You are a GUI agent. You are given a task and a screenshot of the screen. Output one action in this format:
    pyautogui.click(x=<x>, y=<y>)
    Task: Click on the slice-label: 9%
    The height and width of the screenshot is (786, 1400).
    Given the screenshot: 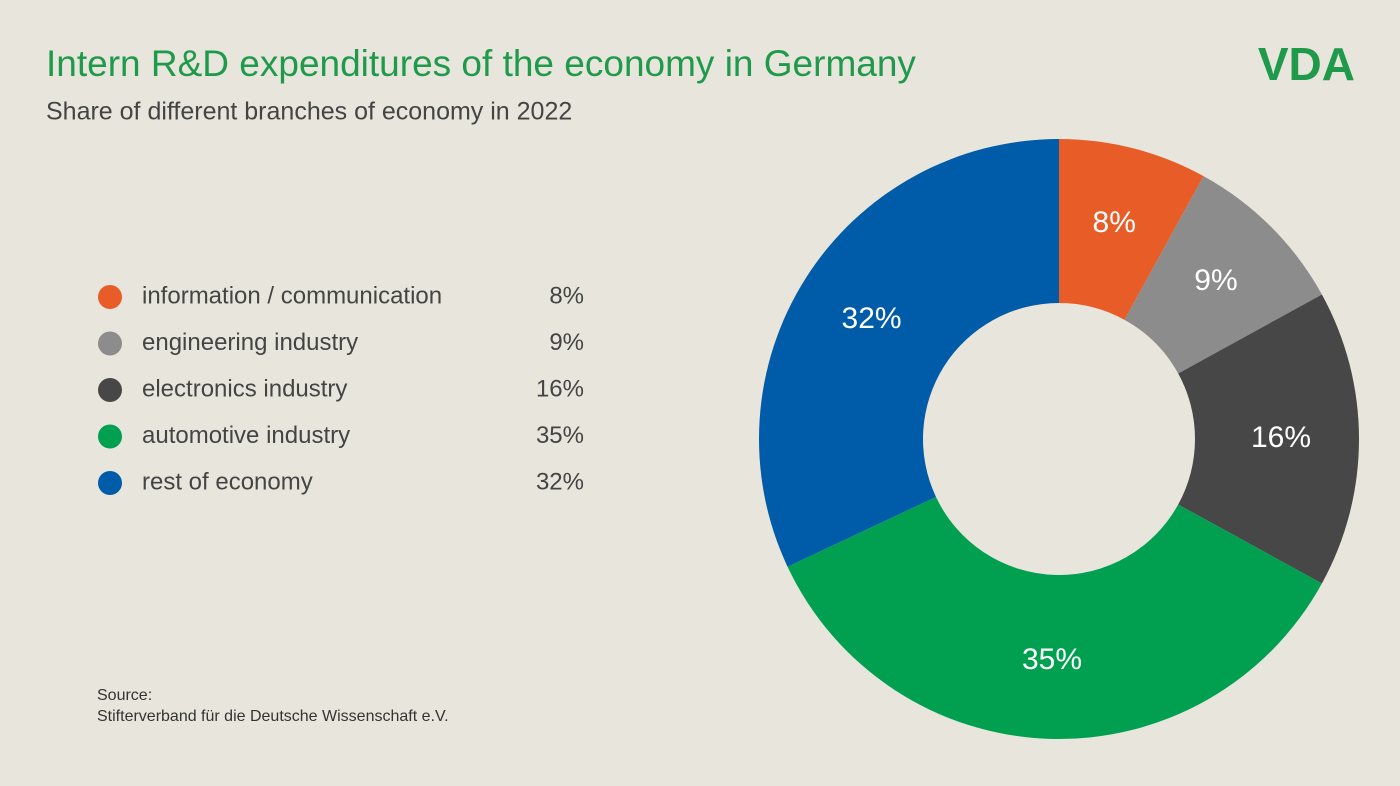 What is the action you would take?
    pyautogui.click(x=1215, y=280)
    